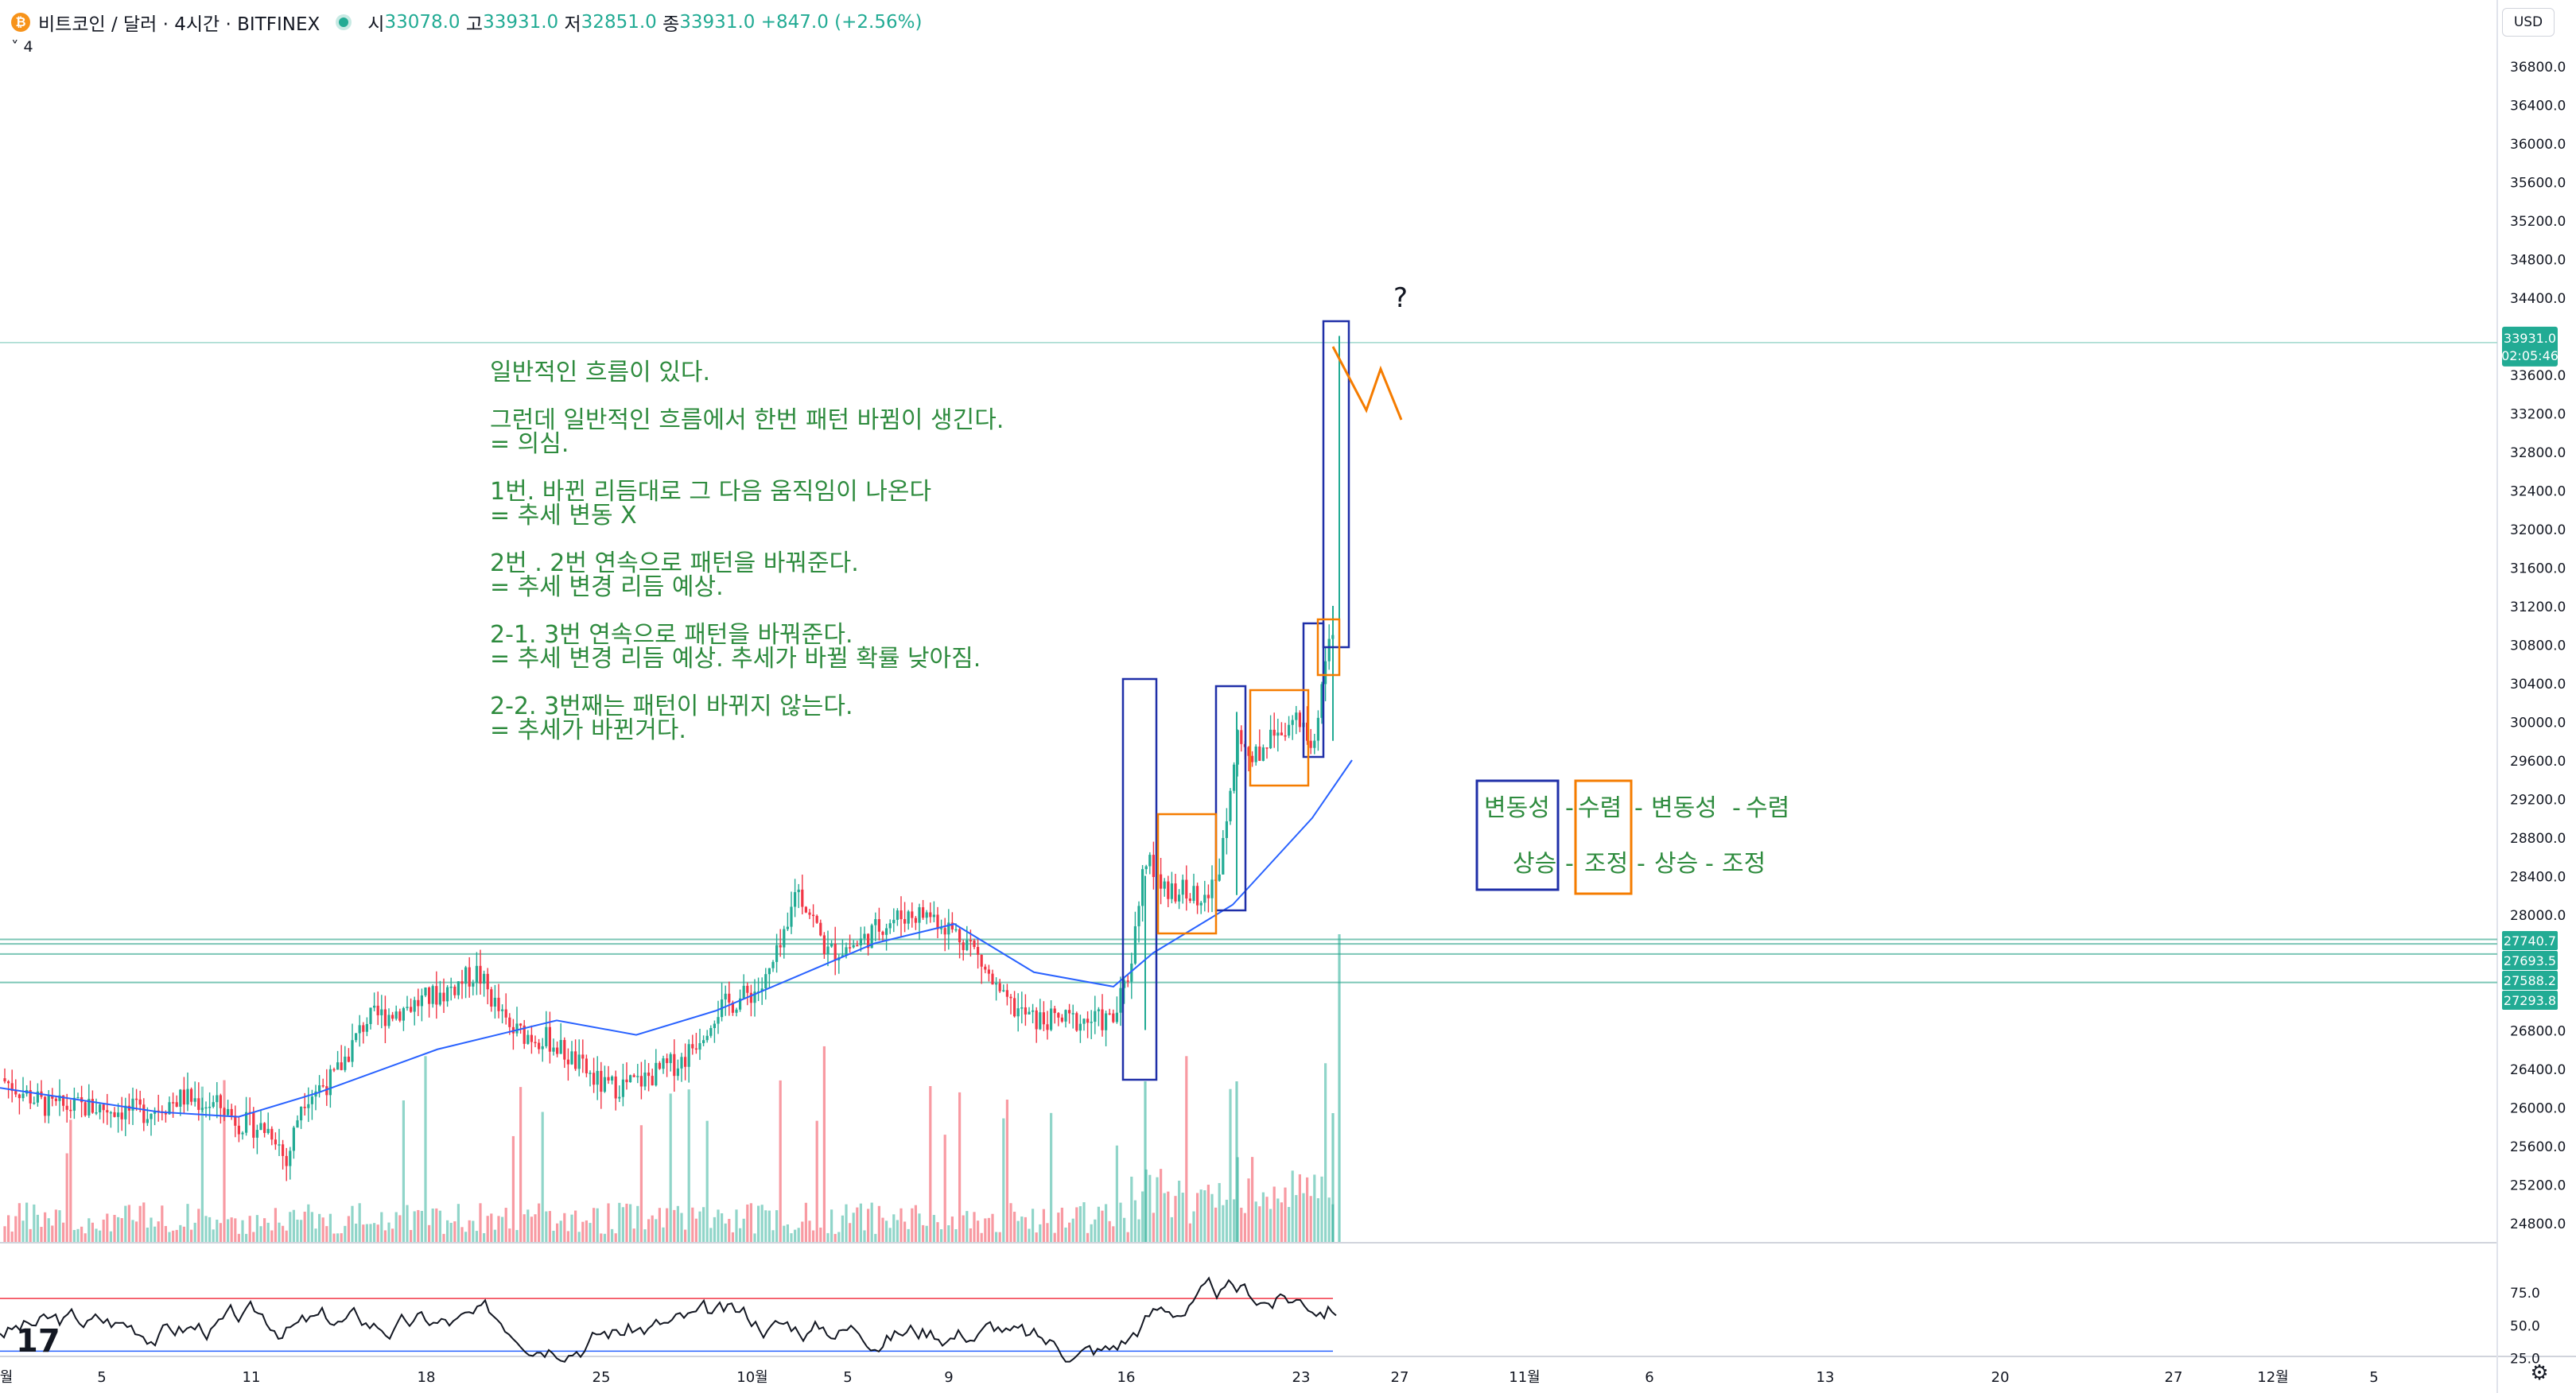  I want to click on open-value: 33078.0, so click(422, 22).